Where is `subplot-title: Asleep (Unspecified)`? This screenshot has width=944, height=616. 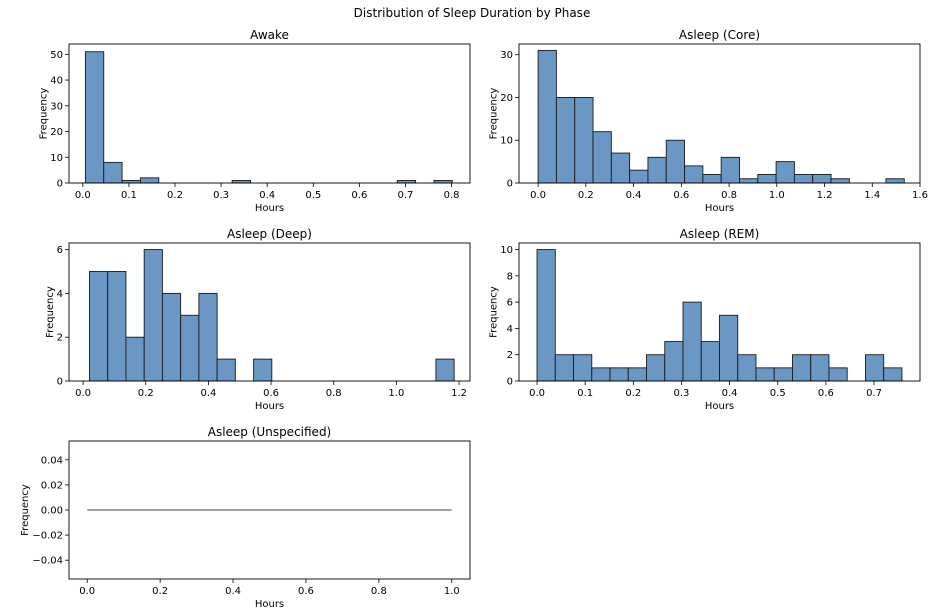
subplot-title: Asleep (Unspecified) is located at coordinates (270, 432).